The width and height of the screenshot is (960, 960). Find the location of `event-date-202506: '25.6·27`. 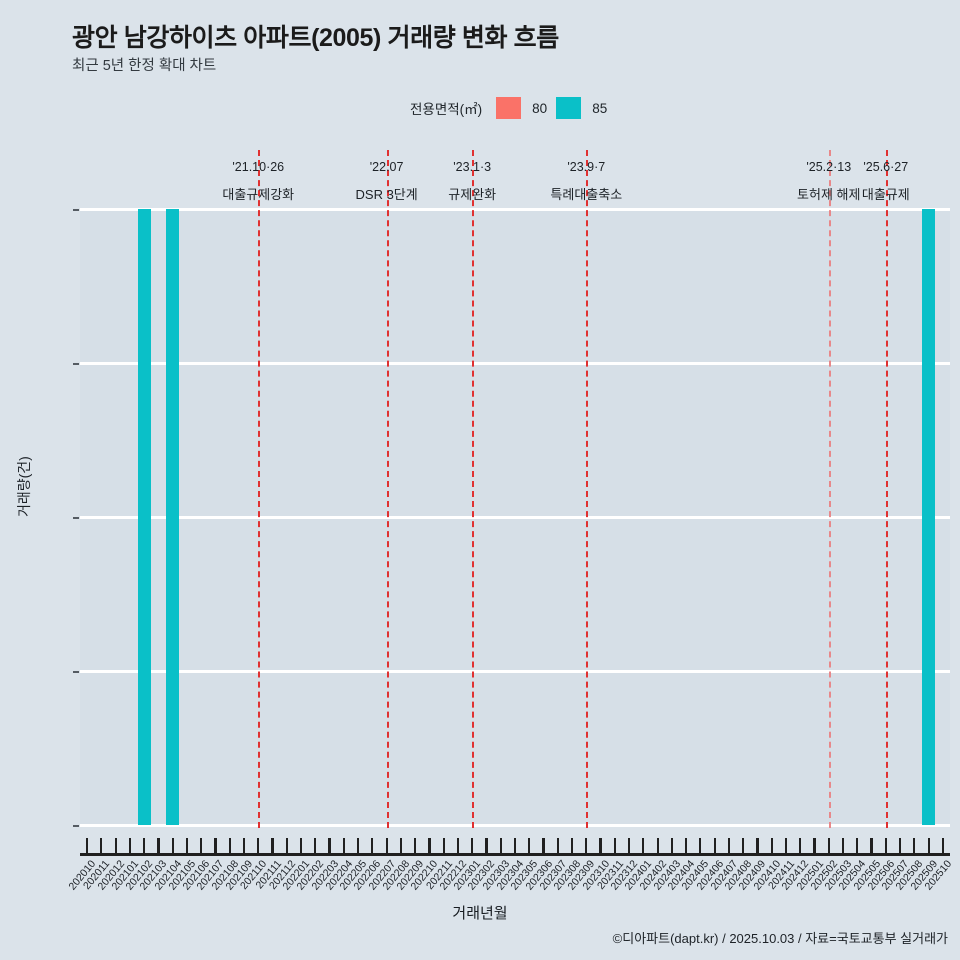

event-date-202506: '25.6·27 is located at coordinates (886, 167).